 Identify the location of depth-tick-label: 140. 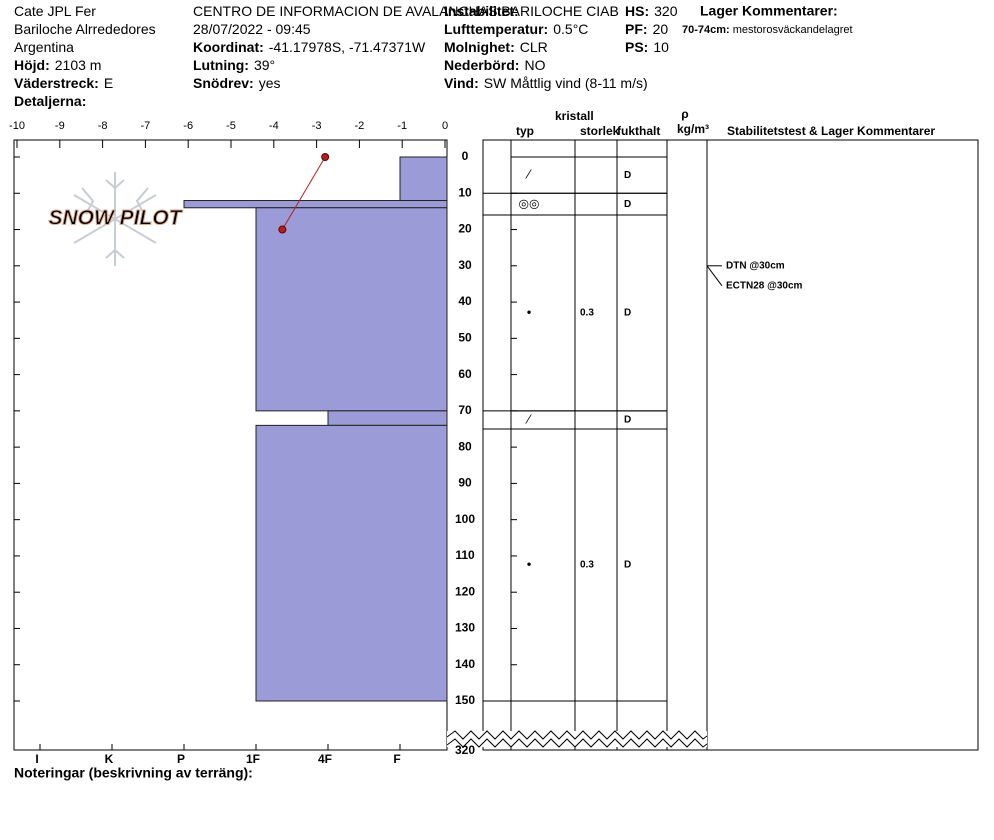
(465, 664).